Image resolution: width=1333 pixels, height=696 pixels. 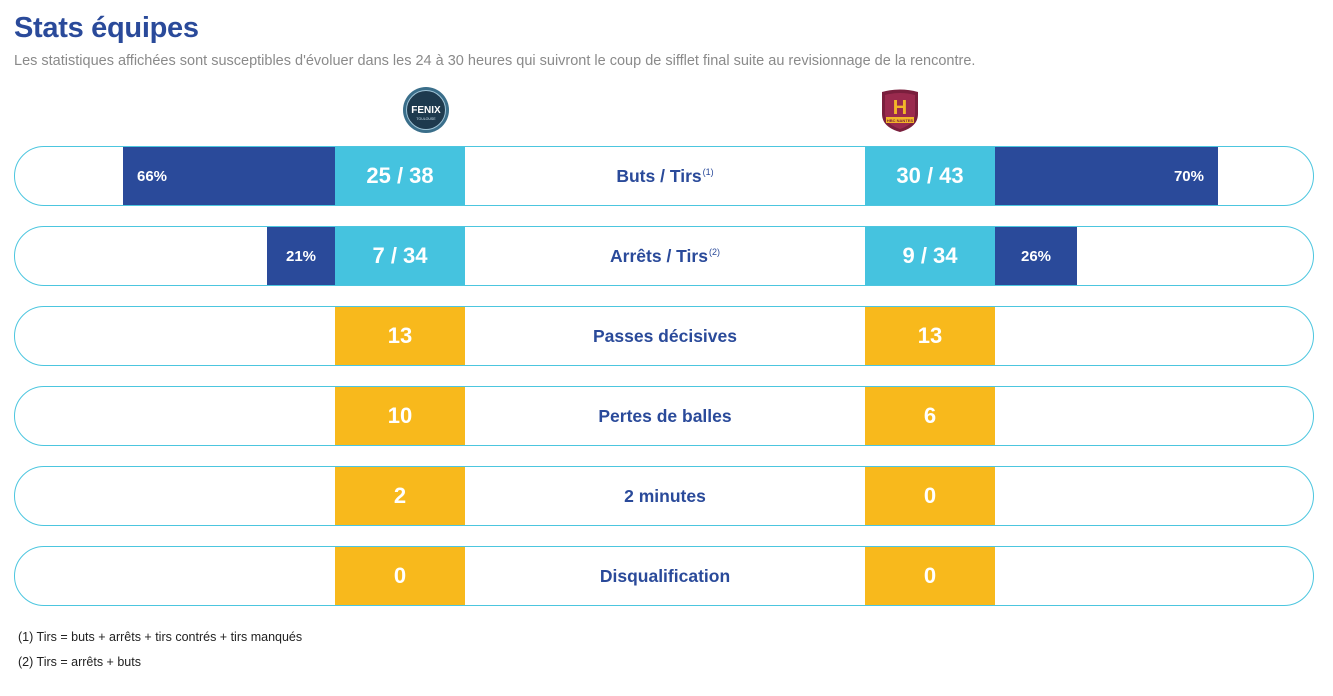 What do you see at coordinates (659, 255) in the screenshot?
I see `stat-label-saves-text: Arrêts / Tirs` at bounding box center [659, 255].